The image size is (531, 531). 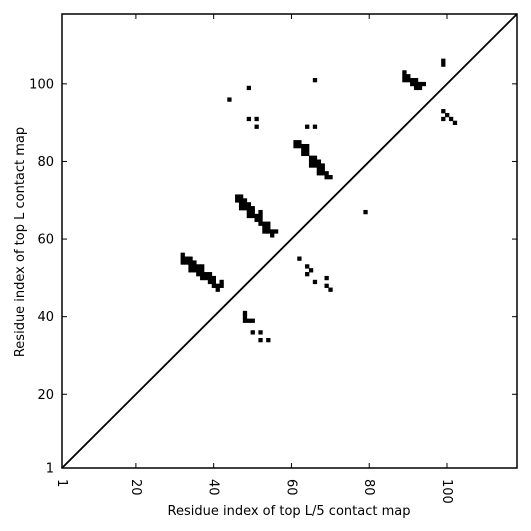 What do you see at coordinates (290, 487) in the screenshot?
I see `x-tick-label: 60` at bounding box center [290, 487].